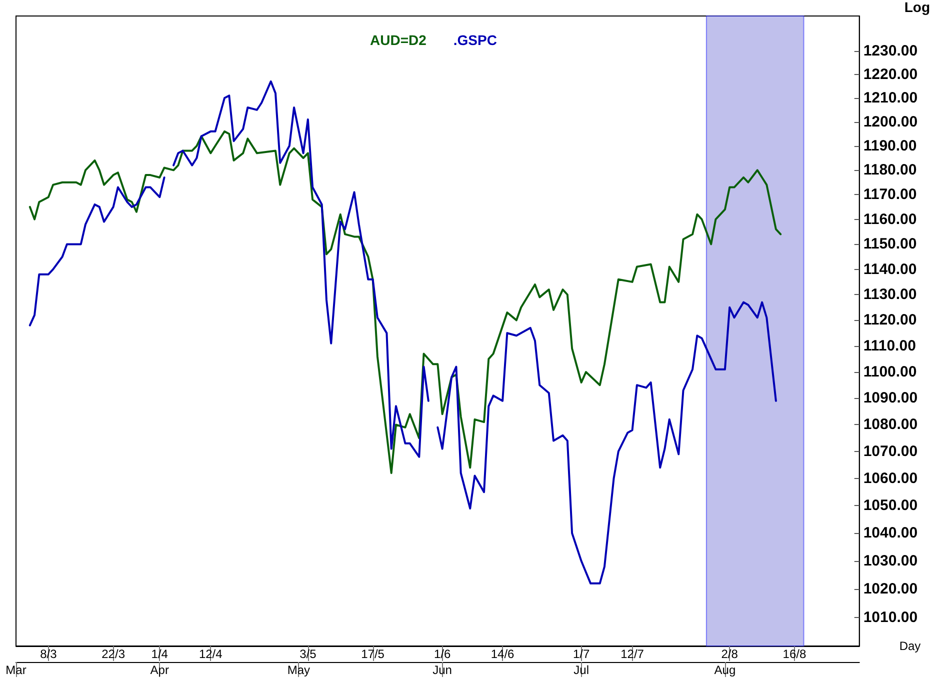  I want to click on x-axis-title: Day, so click(910, 646).